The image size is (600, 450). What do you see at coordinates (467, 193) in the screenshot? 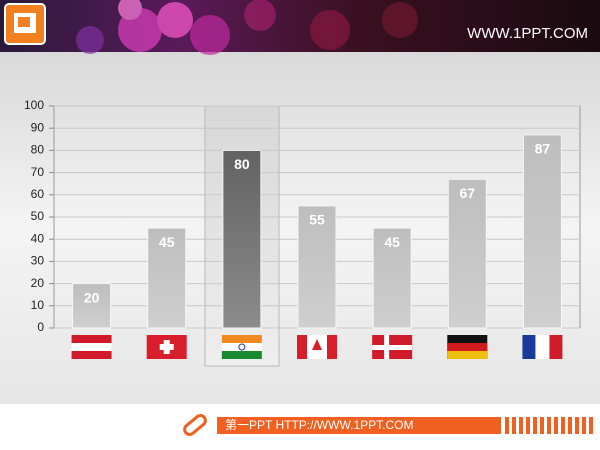
I see `data-label: 67` at bounding box center [467, 193].